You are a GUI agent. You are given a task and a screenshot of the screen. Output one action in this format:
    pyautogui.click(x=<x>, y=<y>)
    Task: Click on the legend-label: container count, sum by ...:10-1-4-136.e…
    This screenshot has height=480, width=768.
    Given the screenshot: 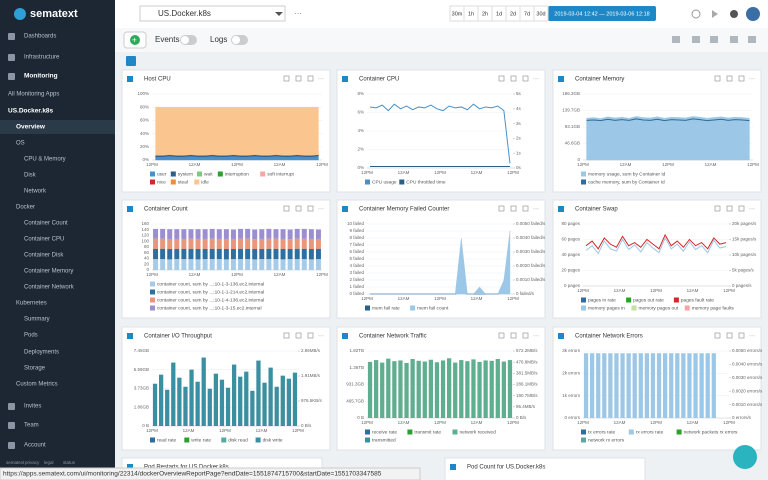 What is the action you would take?
    pyautogui.click(x=210, y=300)
    